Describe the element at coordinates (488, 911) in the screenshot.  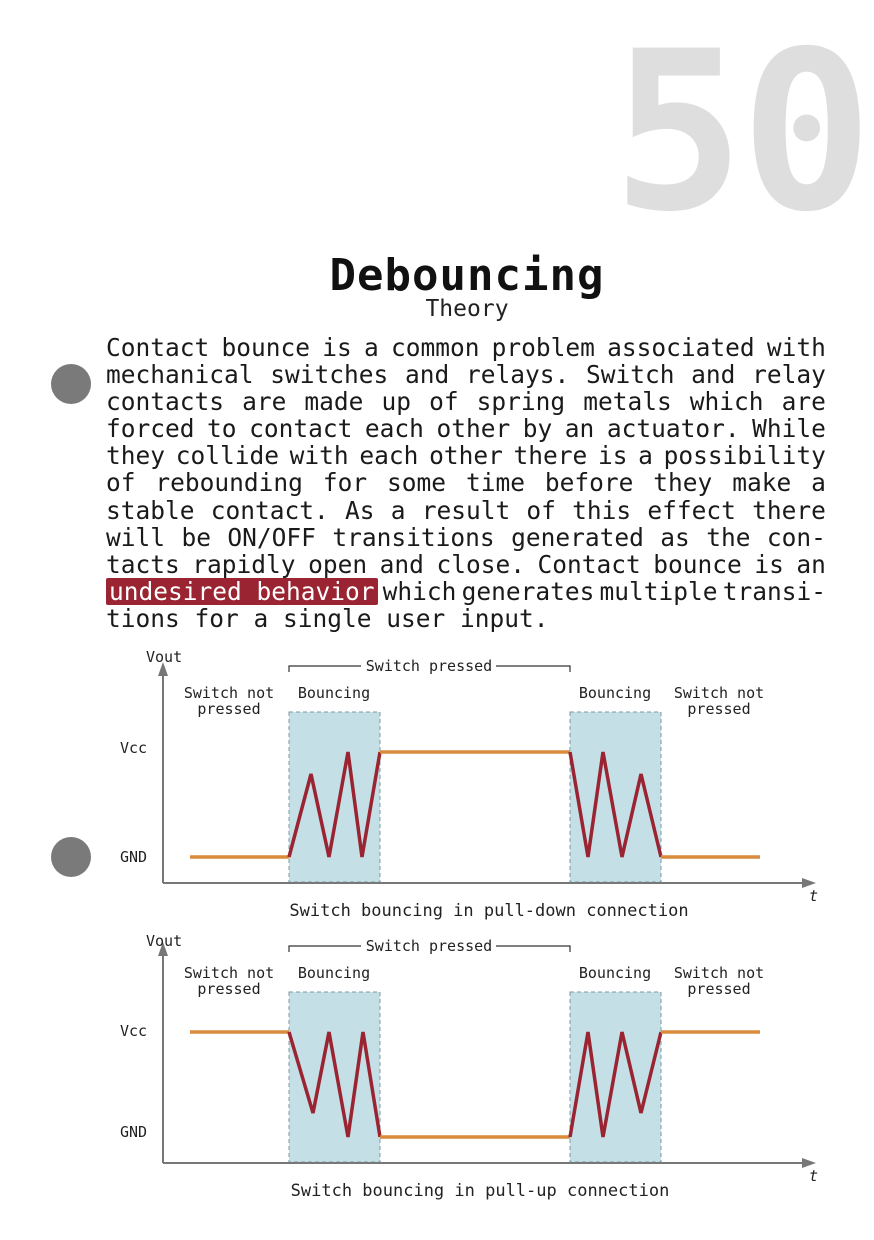
I see `diagram-caption: Switch bouncing in pull-down connection` at that location.